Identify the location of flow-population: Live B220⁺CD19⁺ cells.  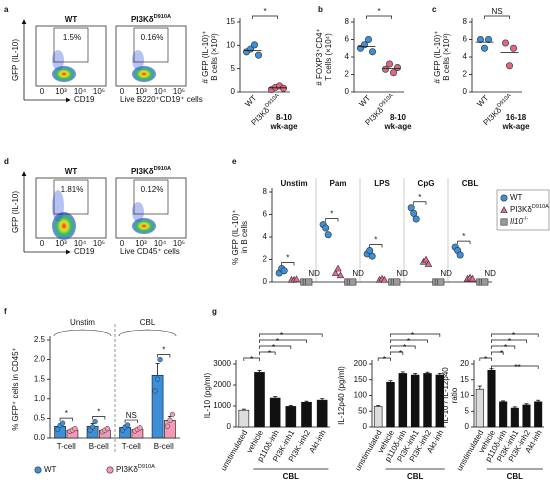
(161, 99).